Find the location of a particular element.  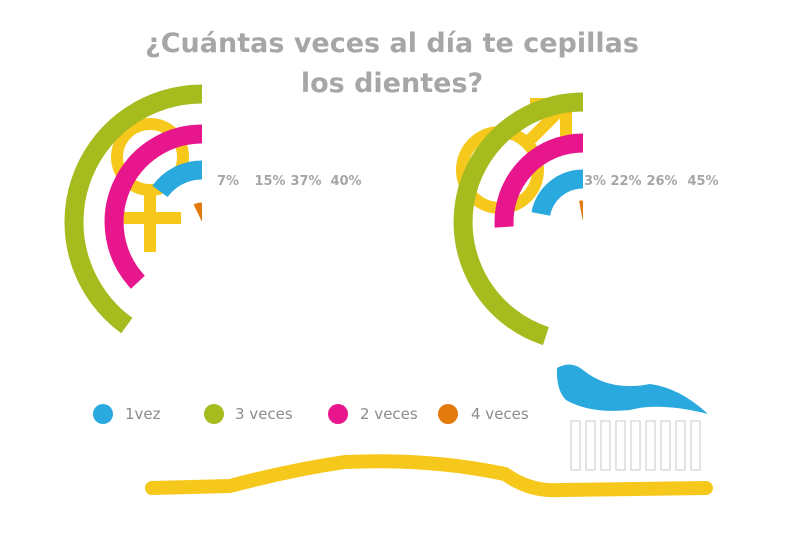

chart-title-line2: los dientes? is located at coordinates (392, 83).